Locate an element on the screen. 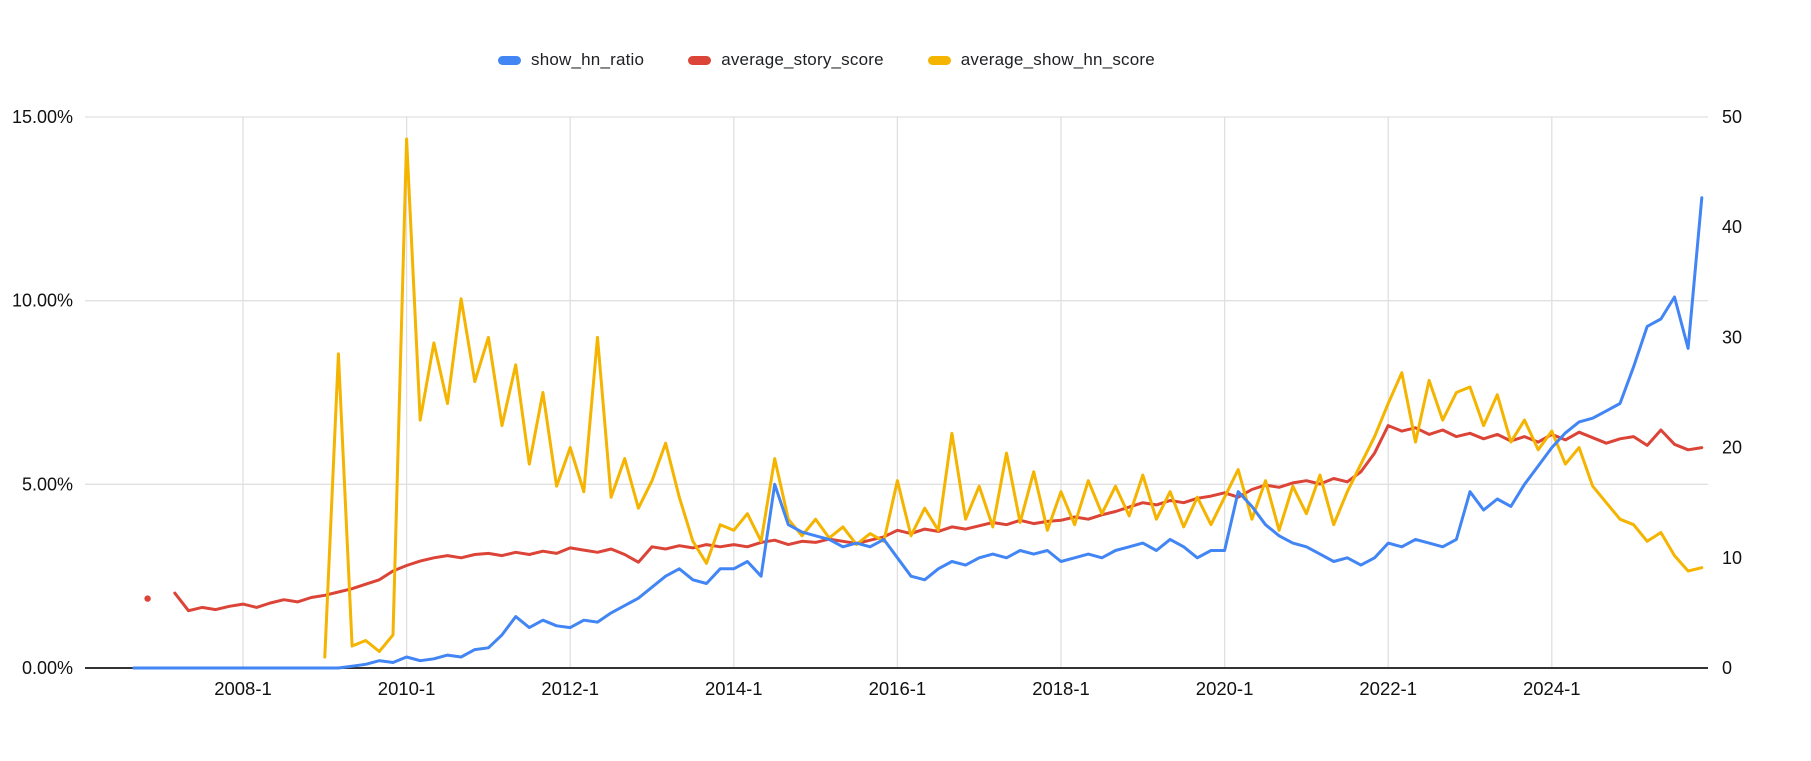  legend-item-average-show-hn-score: average_show_hn_score is located at coordinates (1041, 60).